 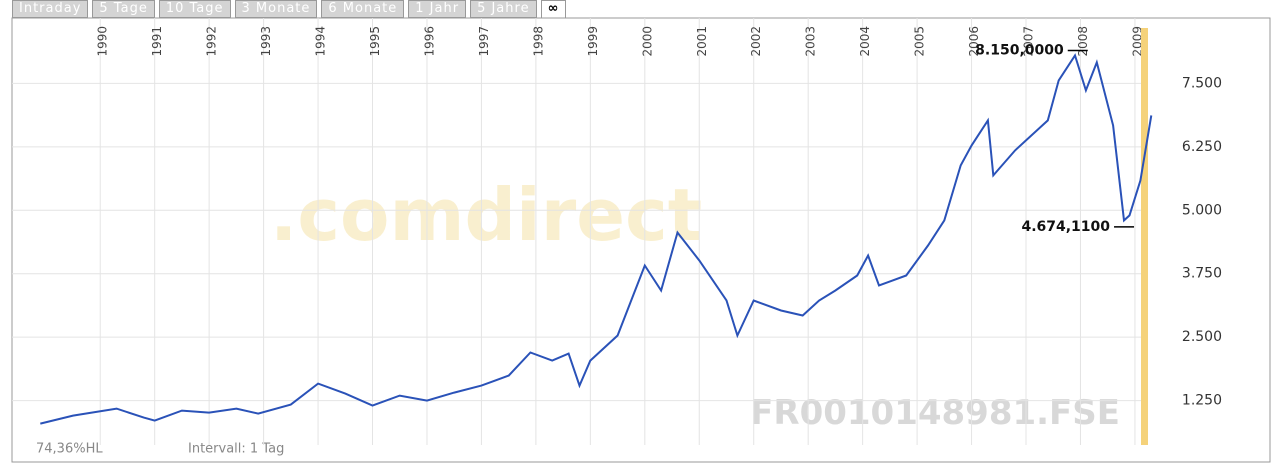 I want to click on extreme-label: 4.674,1100, so click(x=1065, y=227).